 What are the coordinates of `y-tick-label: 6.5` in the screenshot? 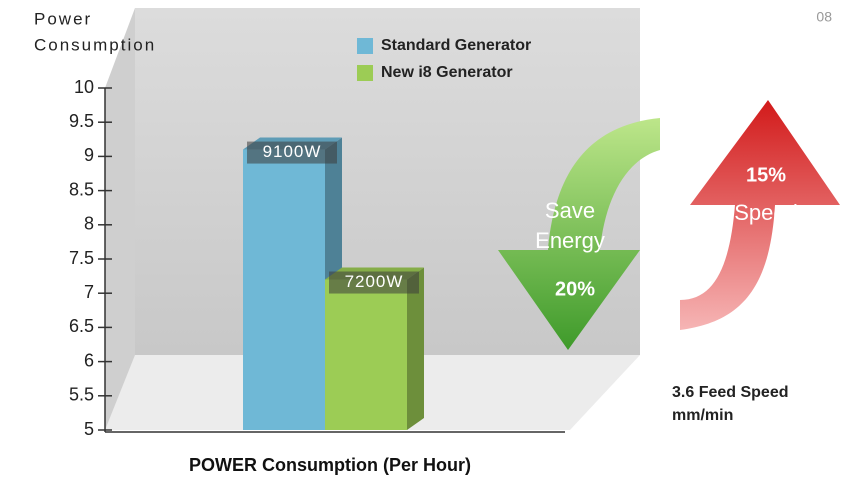 It's located at (81, 326).